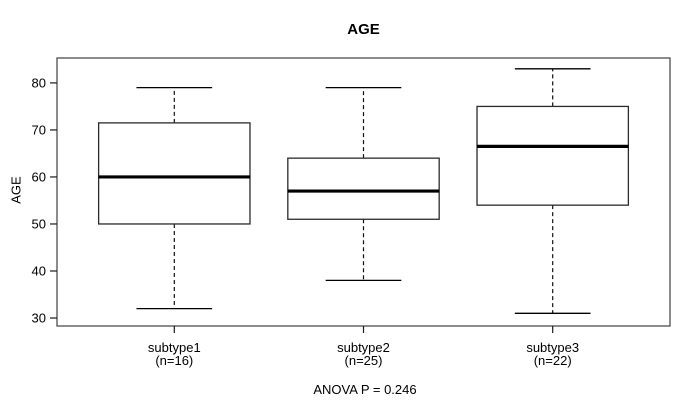  Describe the element at coordinates (39, 223) in the screenshot. I see `y-tick-label: 50` at that location.